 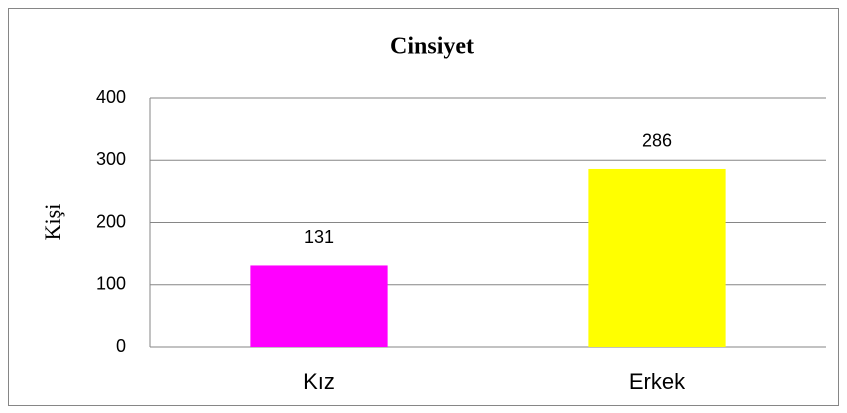 I want to click on x-tick-label: Kız, so click(x=319, y=381).